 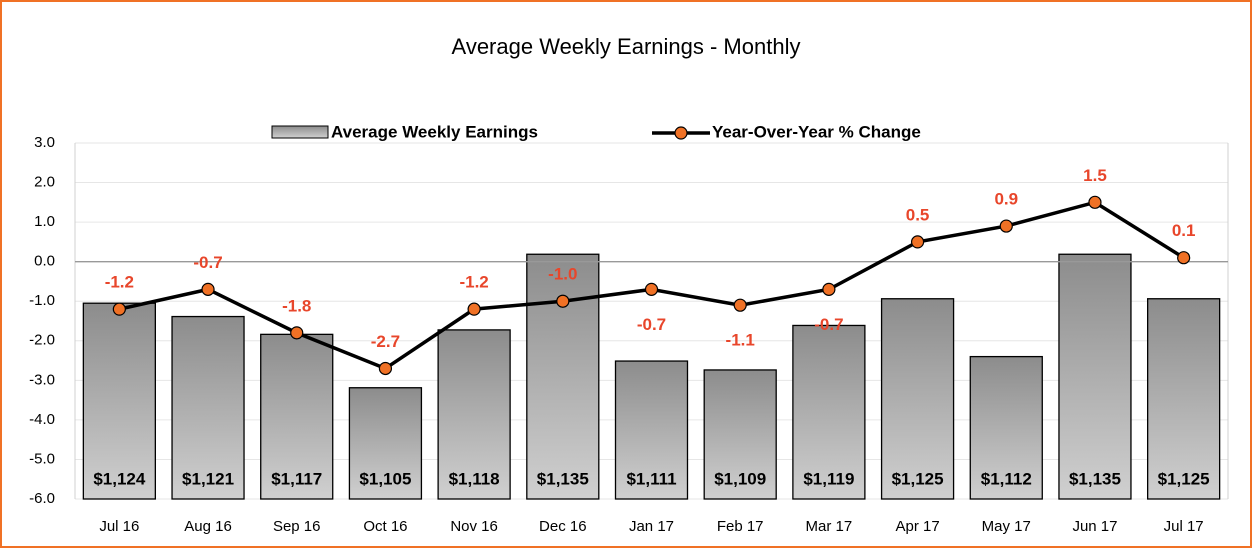 I want to click on bar-value-label: $1,124, so click(x=119, y=478).